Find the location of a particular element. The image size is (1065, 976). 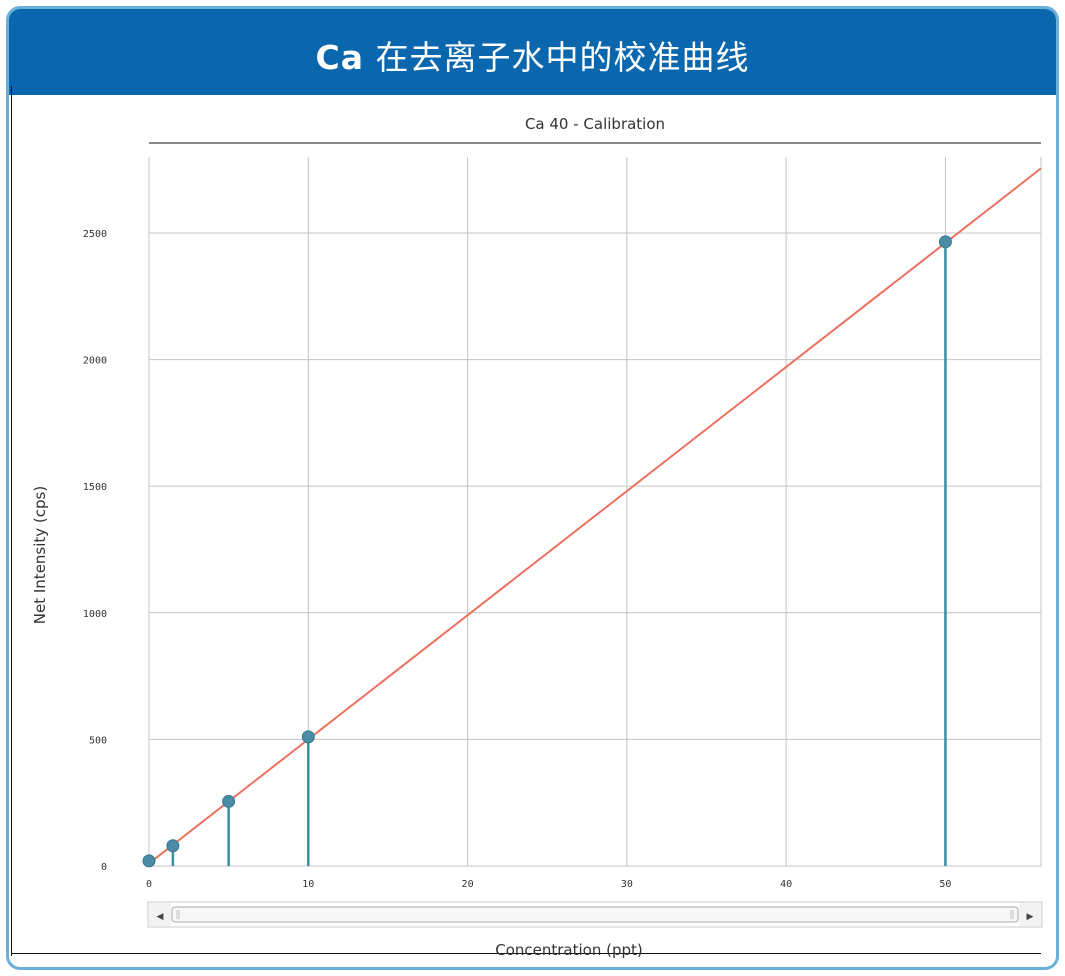

scrollbar-thumb is located at coordinates (595, 914).